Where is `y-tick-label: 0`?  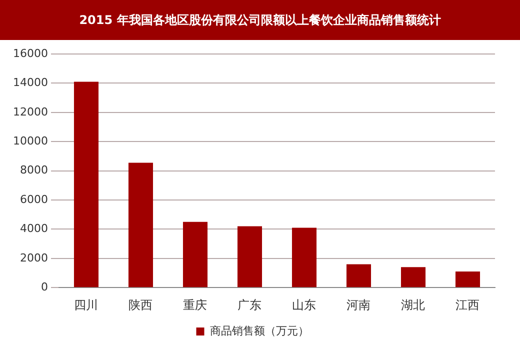
y-tick-label: 0 is located at coordinates (44, 287).